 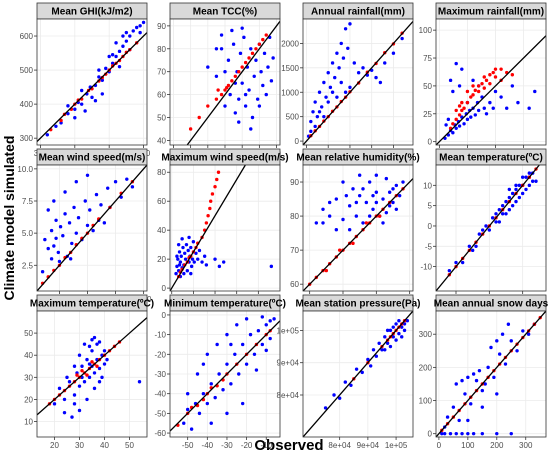 What do you see at coordinates (439, 445) in the screenshot?
I see `x-tick-label: 0` at bounding box center [439, 445].